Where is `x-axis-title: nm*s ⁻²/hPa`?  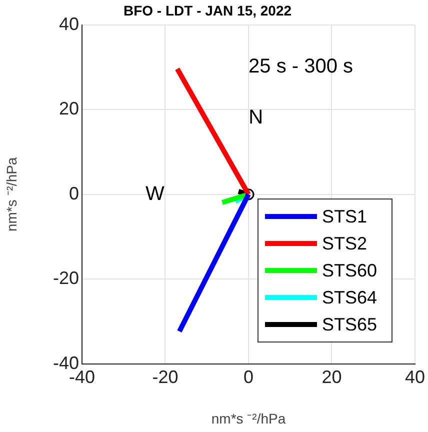
x-axis-title: nm*s ⁻²/hPa is located at coordinates (248, 418).